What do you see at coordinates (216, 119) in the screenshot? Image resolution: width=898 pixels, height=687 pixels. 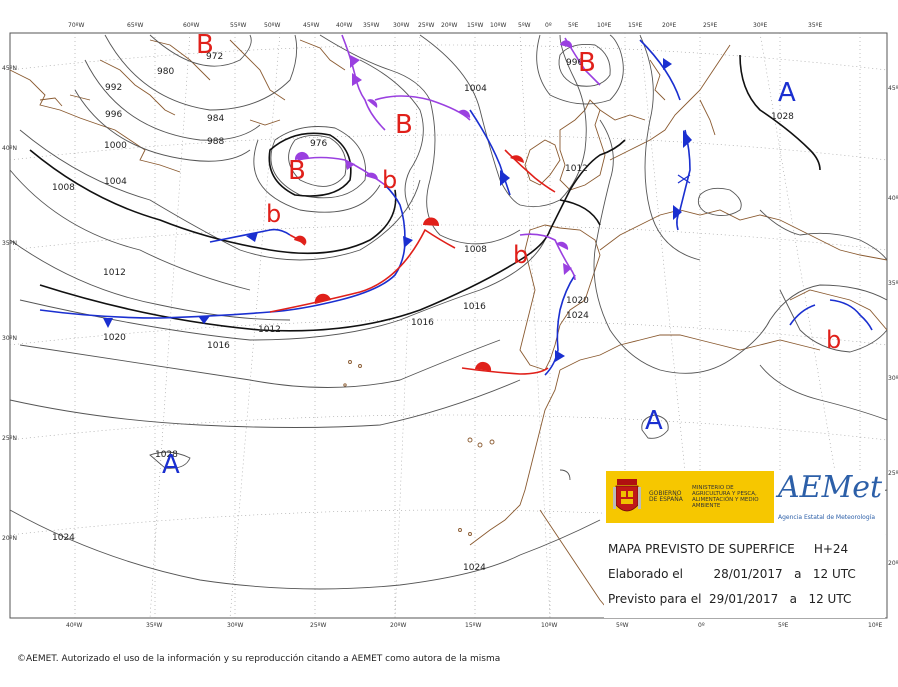 I see `isobar-value-label: 984` at bounding box center [216, 119].